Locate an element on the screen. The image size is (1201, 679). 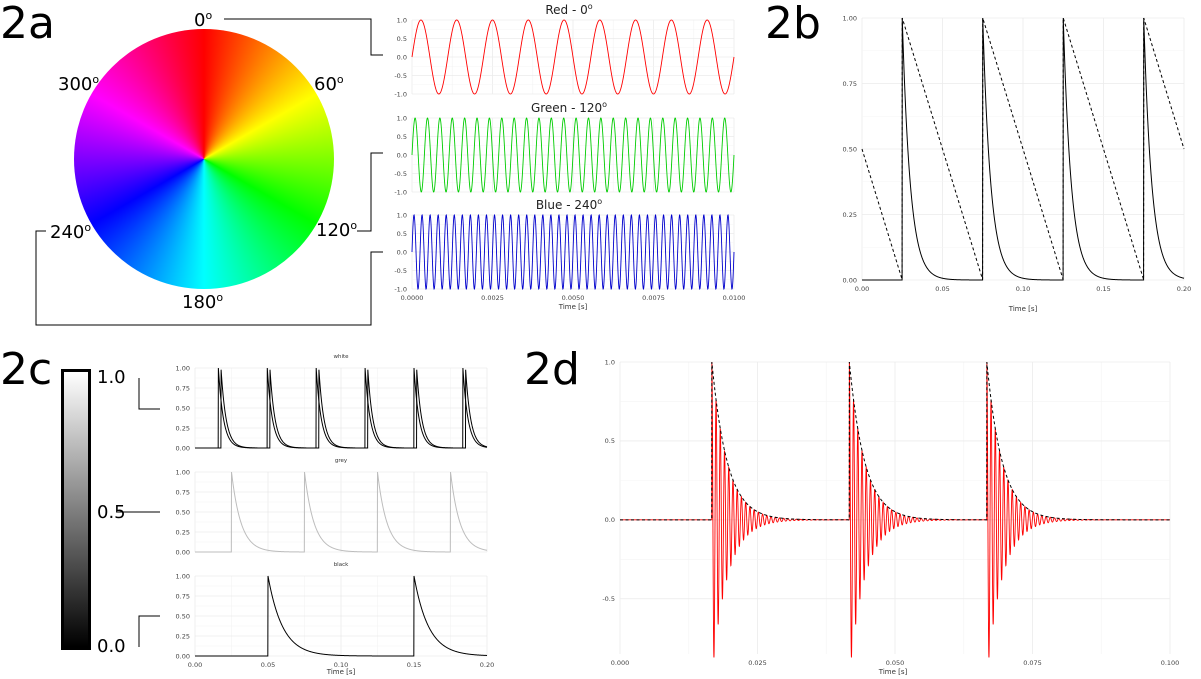
sawtooth-line-2b is located at coordinates (1023, 148).